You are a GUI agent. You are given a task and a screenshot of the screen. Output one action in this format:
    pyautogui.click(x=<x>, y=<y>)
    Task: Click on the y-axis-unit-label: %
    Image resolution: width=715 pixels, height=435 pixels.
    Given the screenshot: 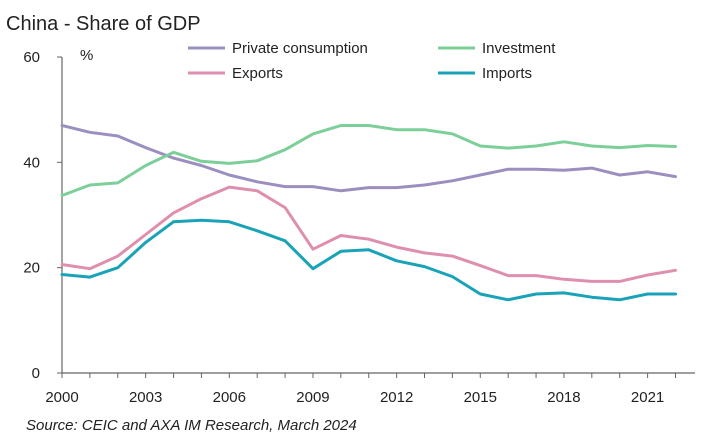 What is the action you would take?
    pyautogui.click(x=86, y=55)
    